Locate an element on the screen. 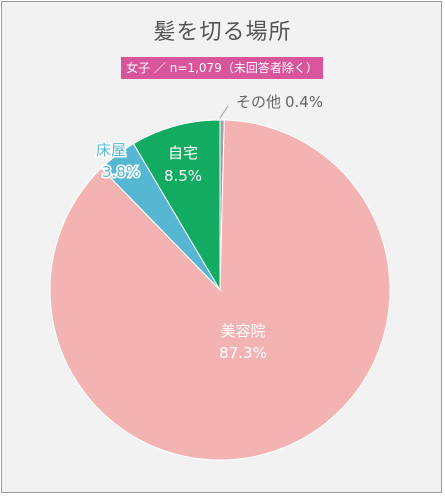 This screenshot has width=445, height=496. slice-value-other: 0.4% is located at coordinates (304, 102).